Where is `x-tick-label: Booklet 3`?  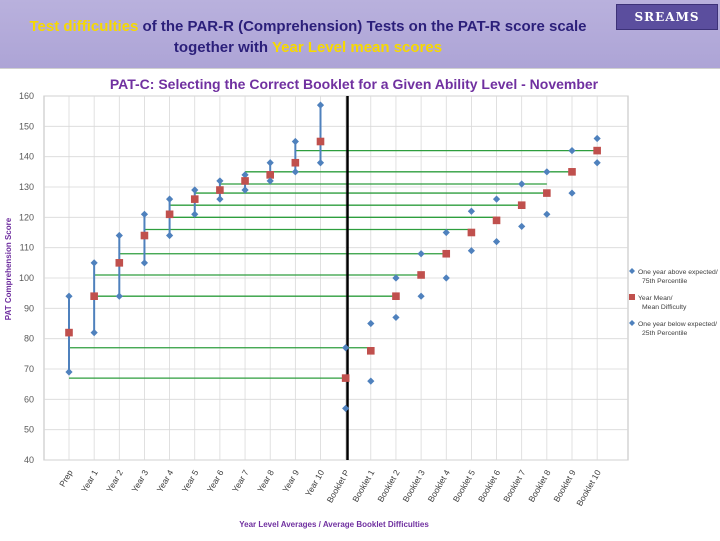 x-tick-label: Booklet 3 is located at coordinates (413, 486).